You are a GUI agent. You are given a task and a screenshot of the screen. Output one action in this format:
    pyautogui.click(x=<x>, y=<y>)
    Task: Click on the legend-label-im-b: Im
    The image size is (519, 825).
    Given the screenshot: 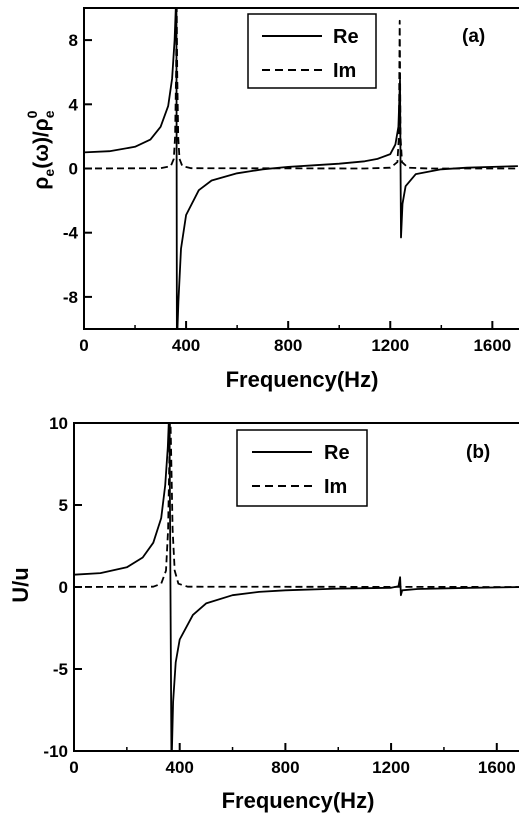 What is the action you would take?
    pyautogui.click(x=335, y=487)
    